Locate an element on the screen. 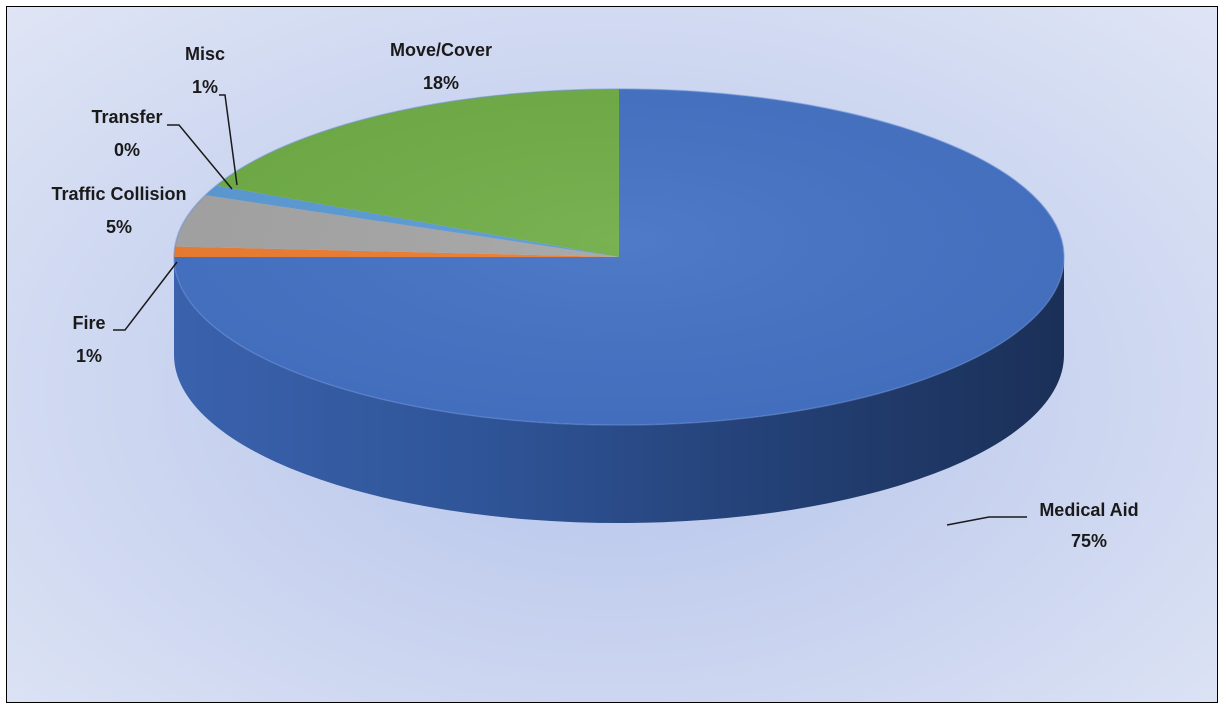 This screenshot has width=1226, height=711. slice-name-traffic-collision: Traffic Collision is located at coordinates (118, 194).